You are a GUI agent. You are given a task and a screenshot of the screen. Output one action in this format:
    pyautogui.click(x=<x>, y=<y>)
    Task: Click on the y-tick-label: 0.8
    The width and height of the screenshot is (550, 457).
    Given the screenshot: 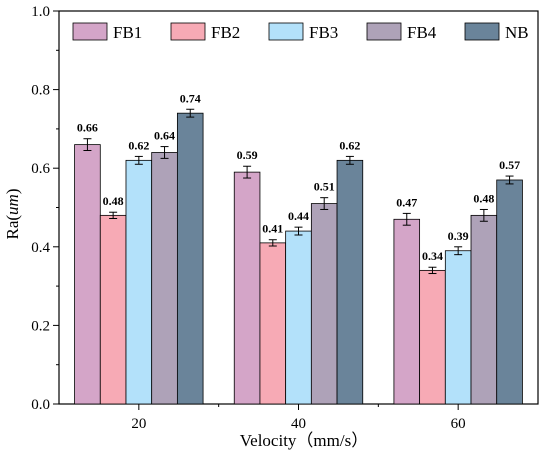 What is the action you would take?
    pyautogui.click(x=40, y=91)
    